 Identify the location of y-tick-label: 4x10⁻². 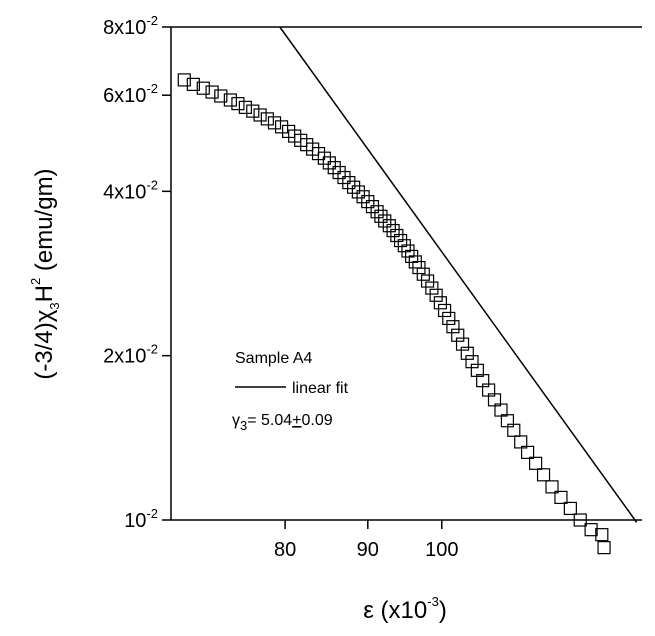
(130, 190).